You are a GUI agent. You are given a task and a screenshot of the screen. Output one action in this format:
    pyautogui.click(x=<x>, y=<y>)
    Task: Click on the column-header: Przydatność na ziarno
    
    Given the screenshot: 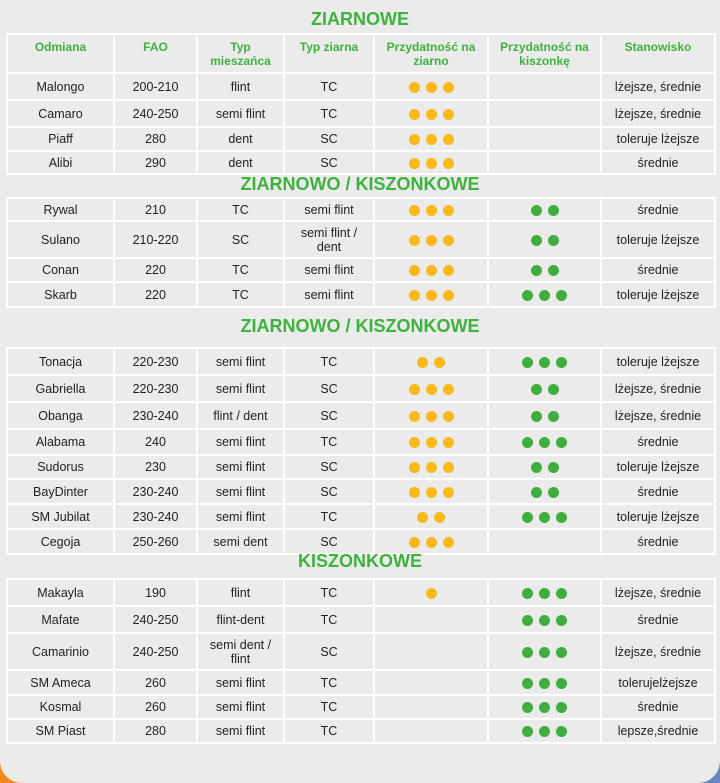 What is the action you would take?
    pyautogui.click(x=431, y=53)
    